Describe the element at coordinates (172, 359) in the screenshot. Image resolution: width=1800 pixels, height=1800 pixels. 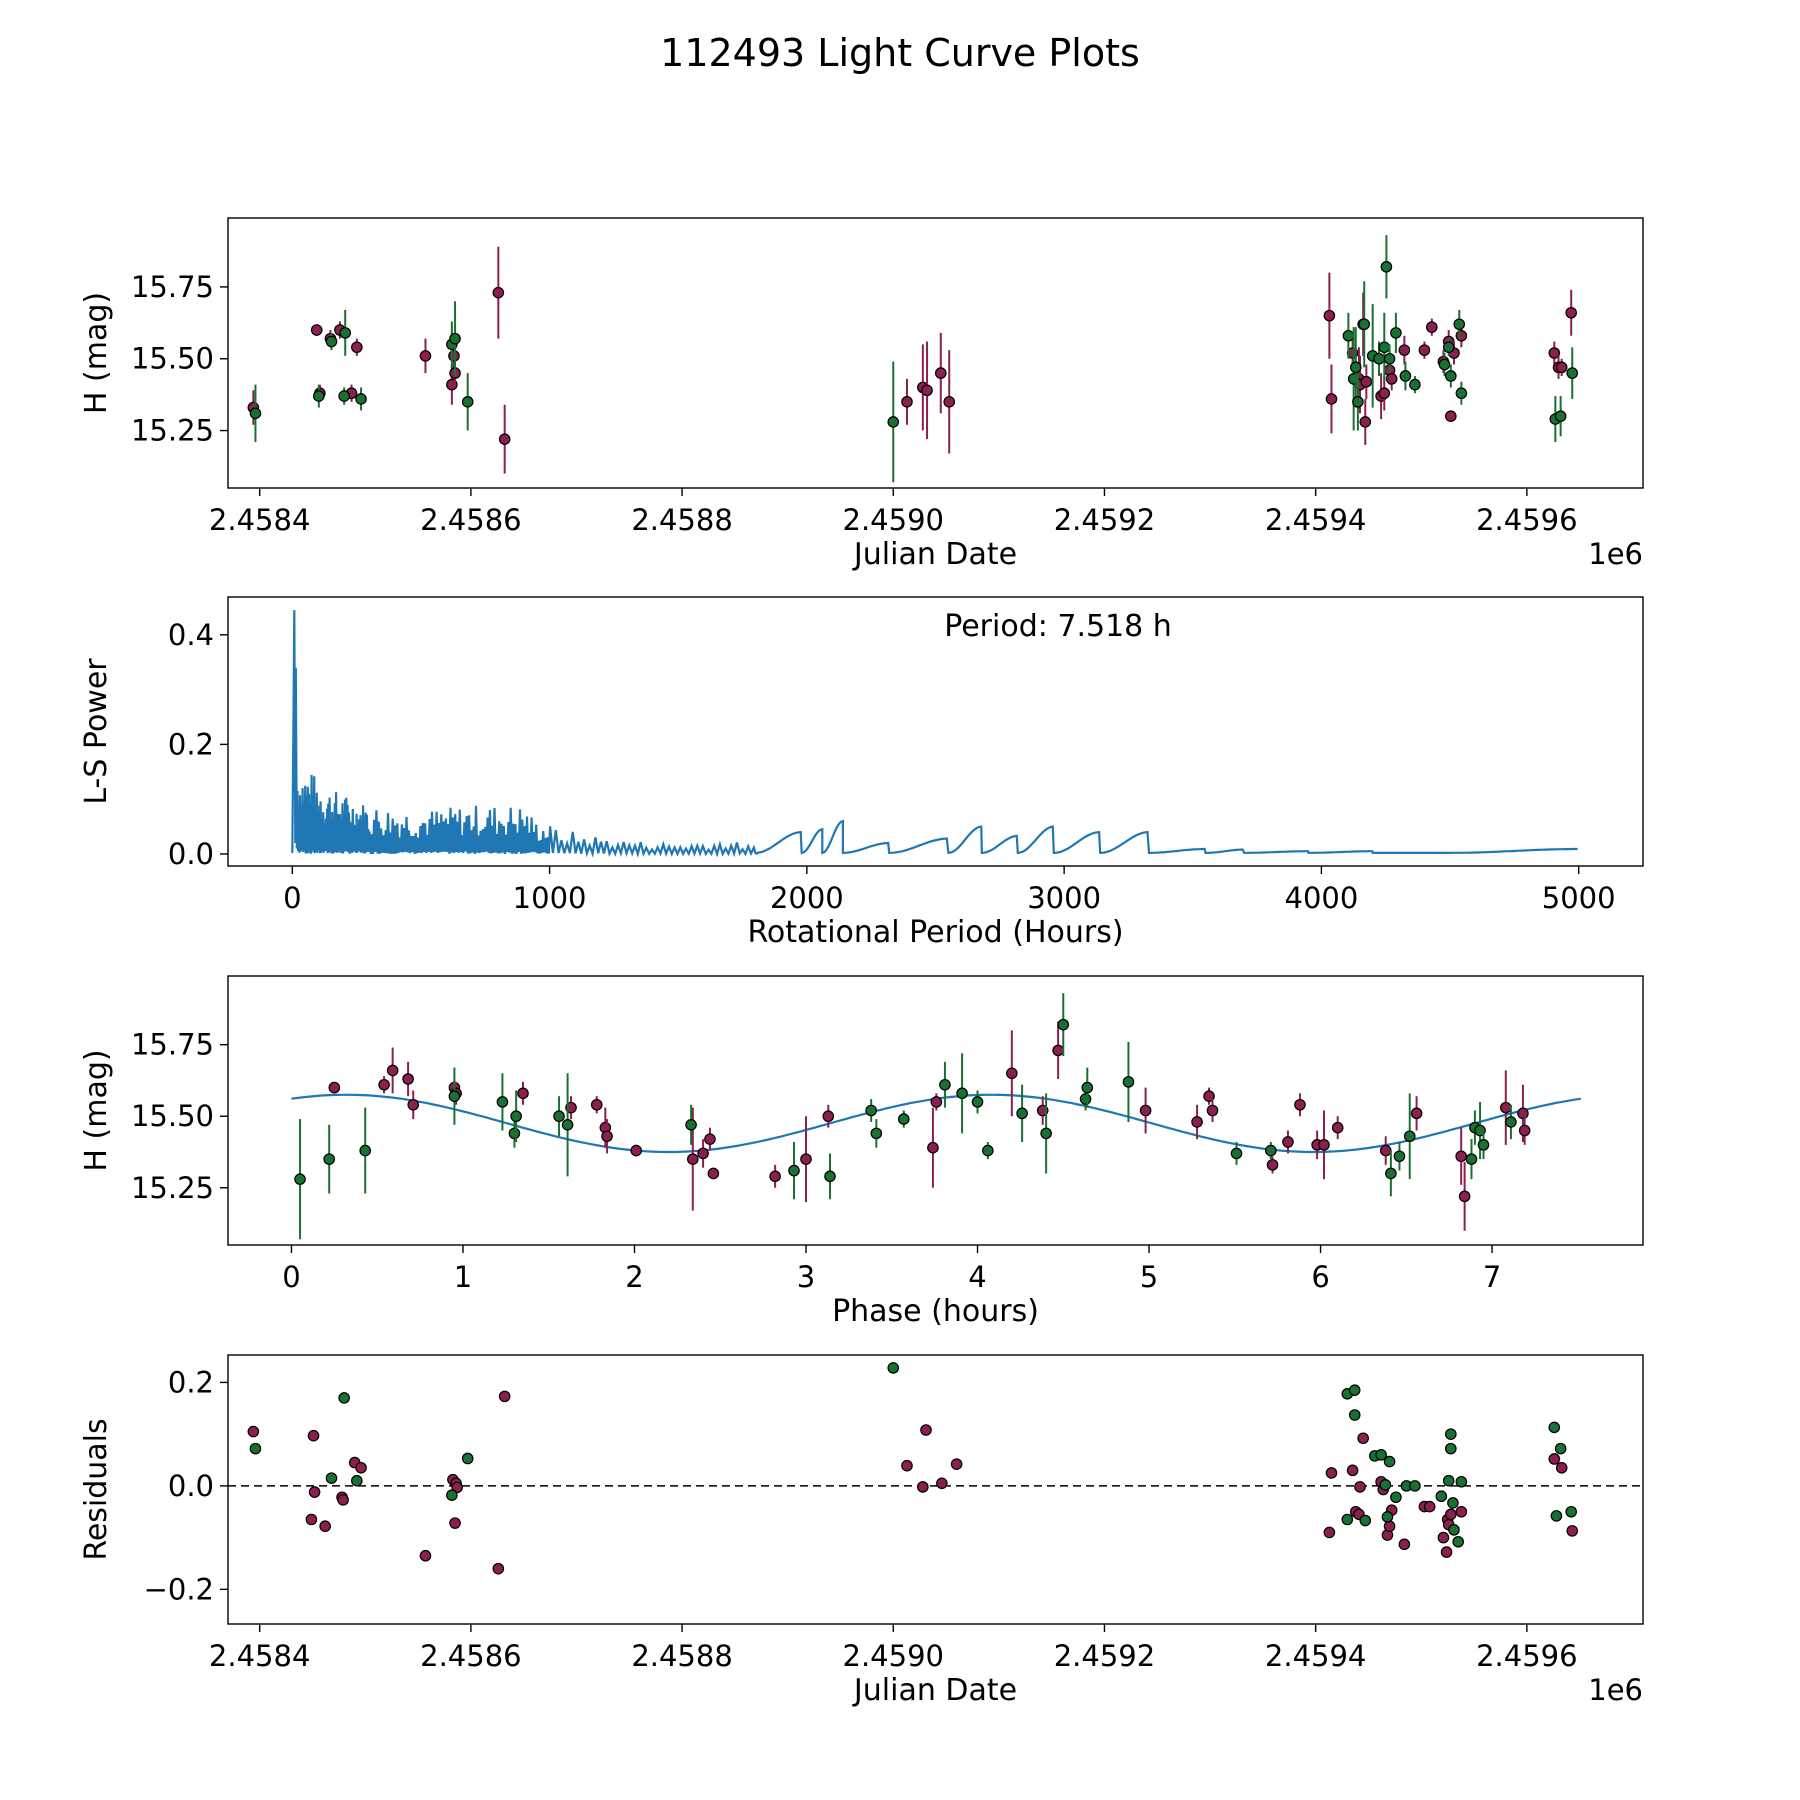
I see `y-tick-label: 15.50` at that location.